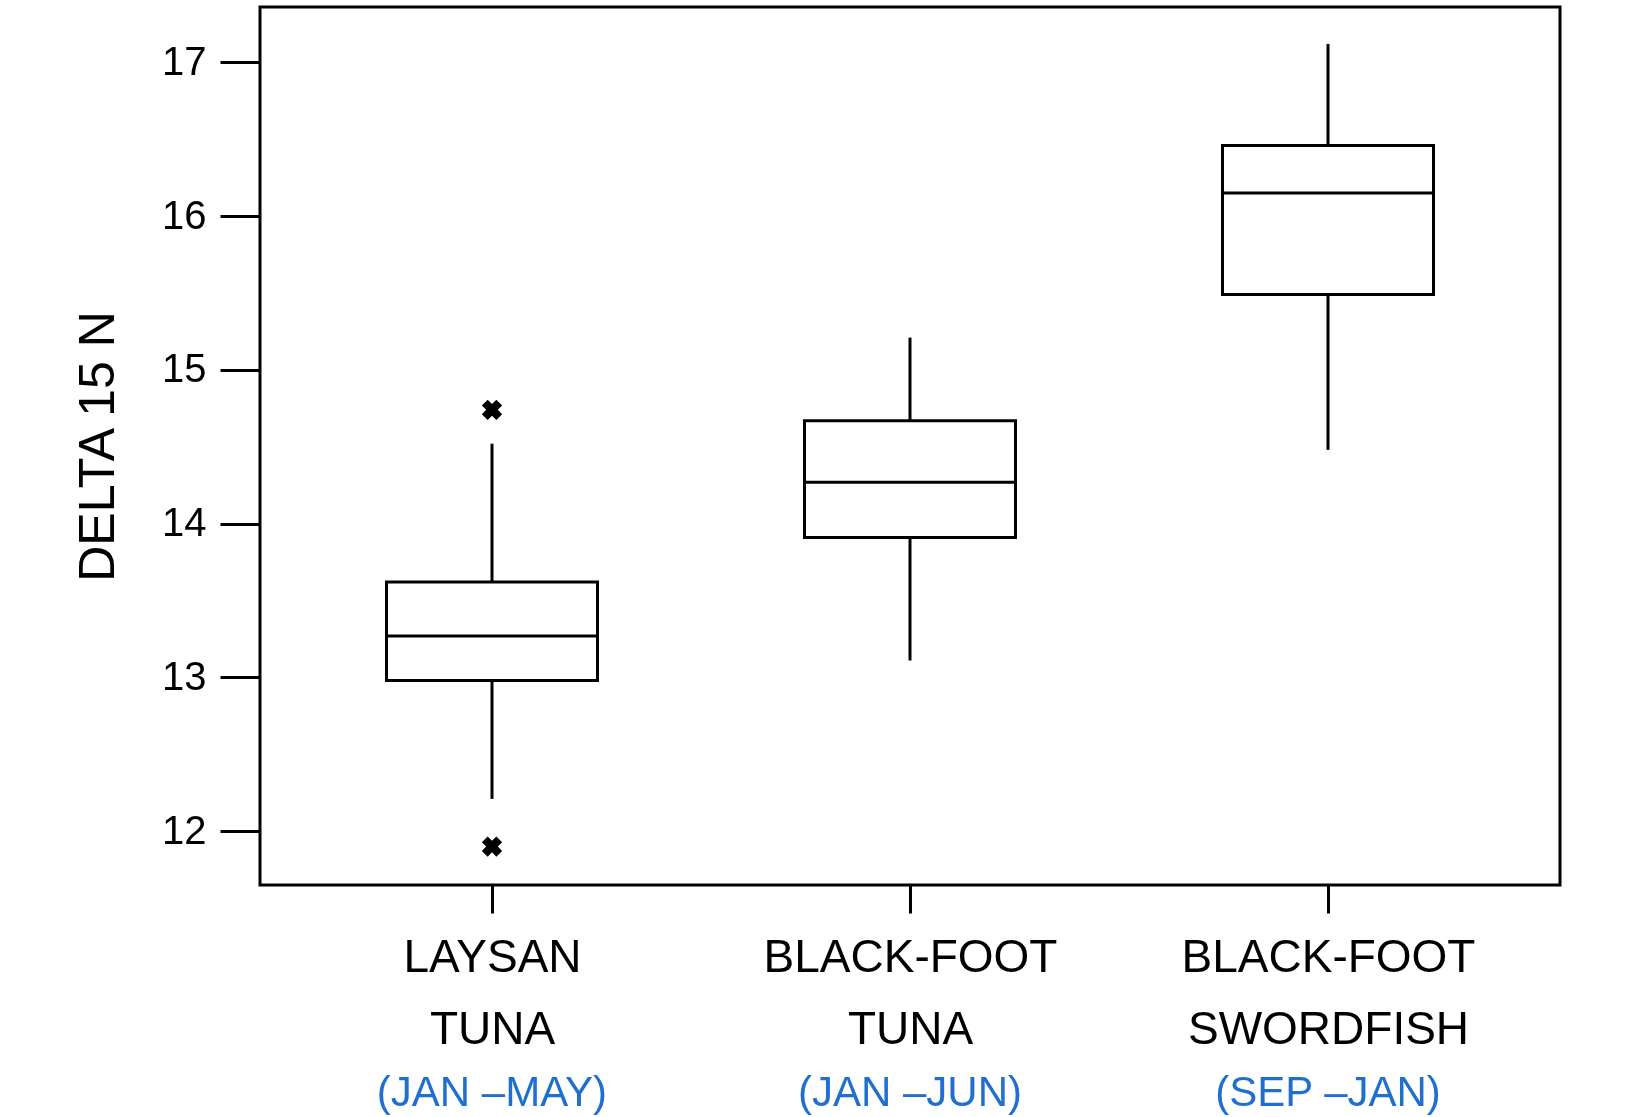 This screenshot has width=1637, height=1117. Describe the element at coordinates (184, 675) in the screenshot. I see `y-tick-label: 13` at that location.